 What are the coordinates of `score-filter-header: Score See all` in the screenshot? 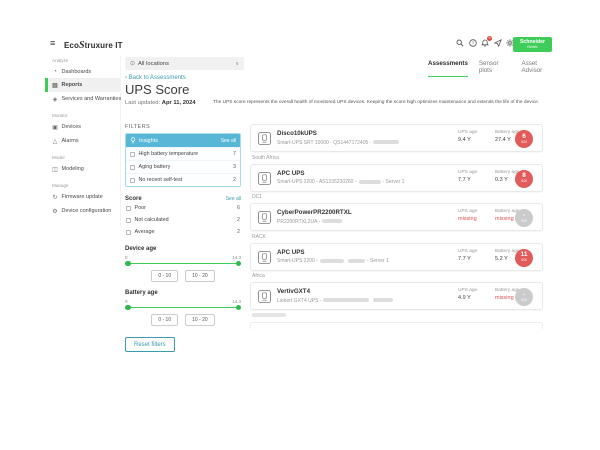 It's located at (183, 199).